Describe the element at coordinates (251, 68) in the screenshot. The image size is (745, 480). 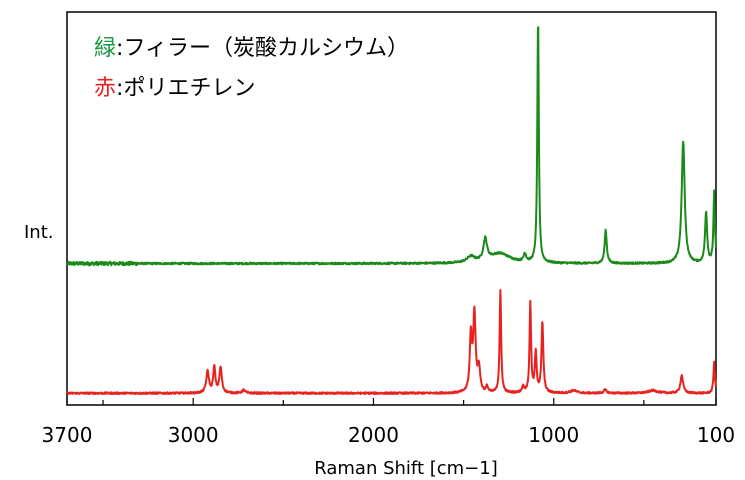
I see `legend: 緑:フィラー（炭酸カルシウム） 赤:ポリエチレン` at that location.